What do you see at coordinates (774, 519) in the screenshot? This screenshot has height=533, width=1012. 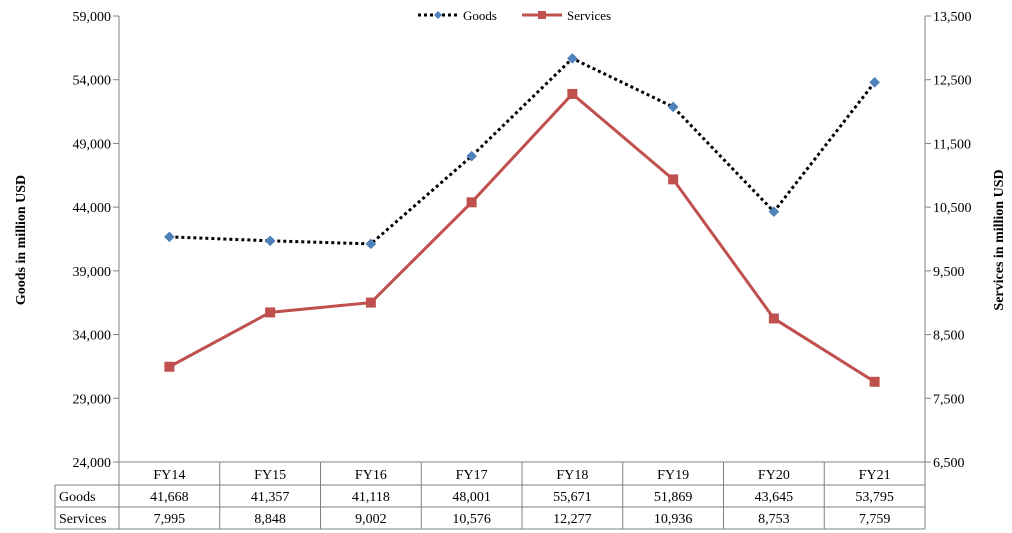 I see `table-cell: 8,753` at bounding box center [774, 519].